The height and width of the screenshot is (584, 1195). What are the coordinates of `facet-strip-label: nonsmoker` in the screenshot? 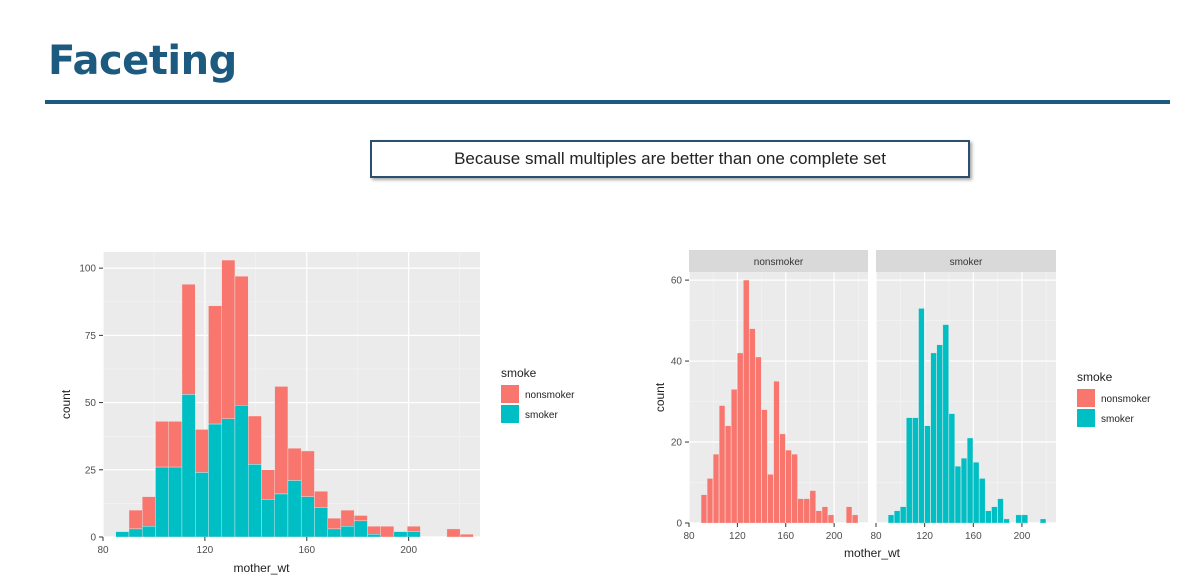 It's located at (779, 262).